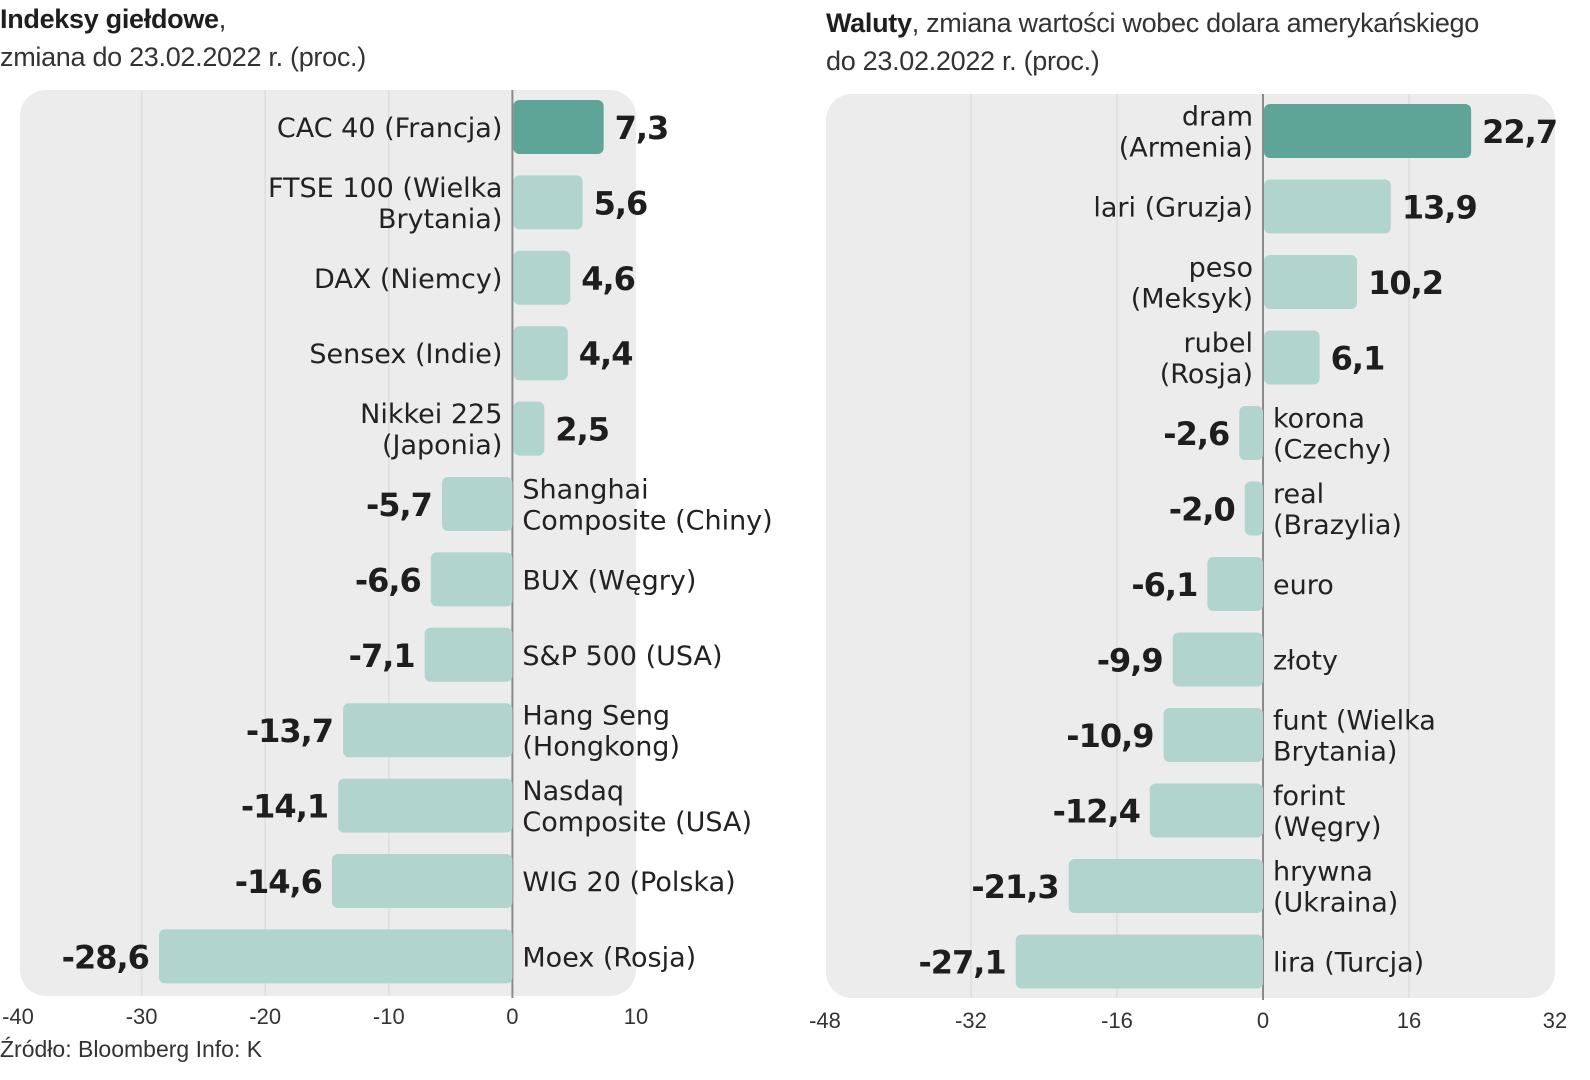  I want to click on left-category-label: Nikkei 225 (Japonia), so click(431, 430).